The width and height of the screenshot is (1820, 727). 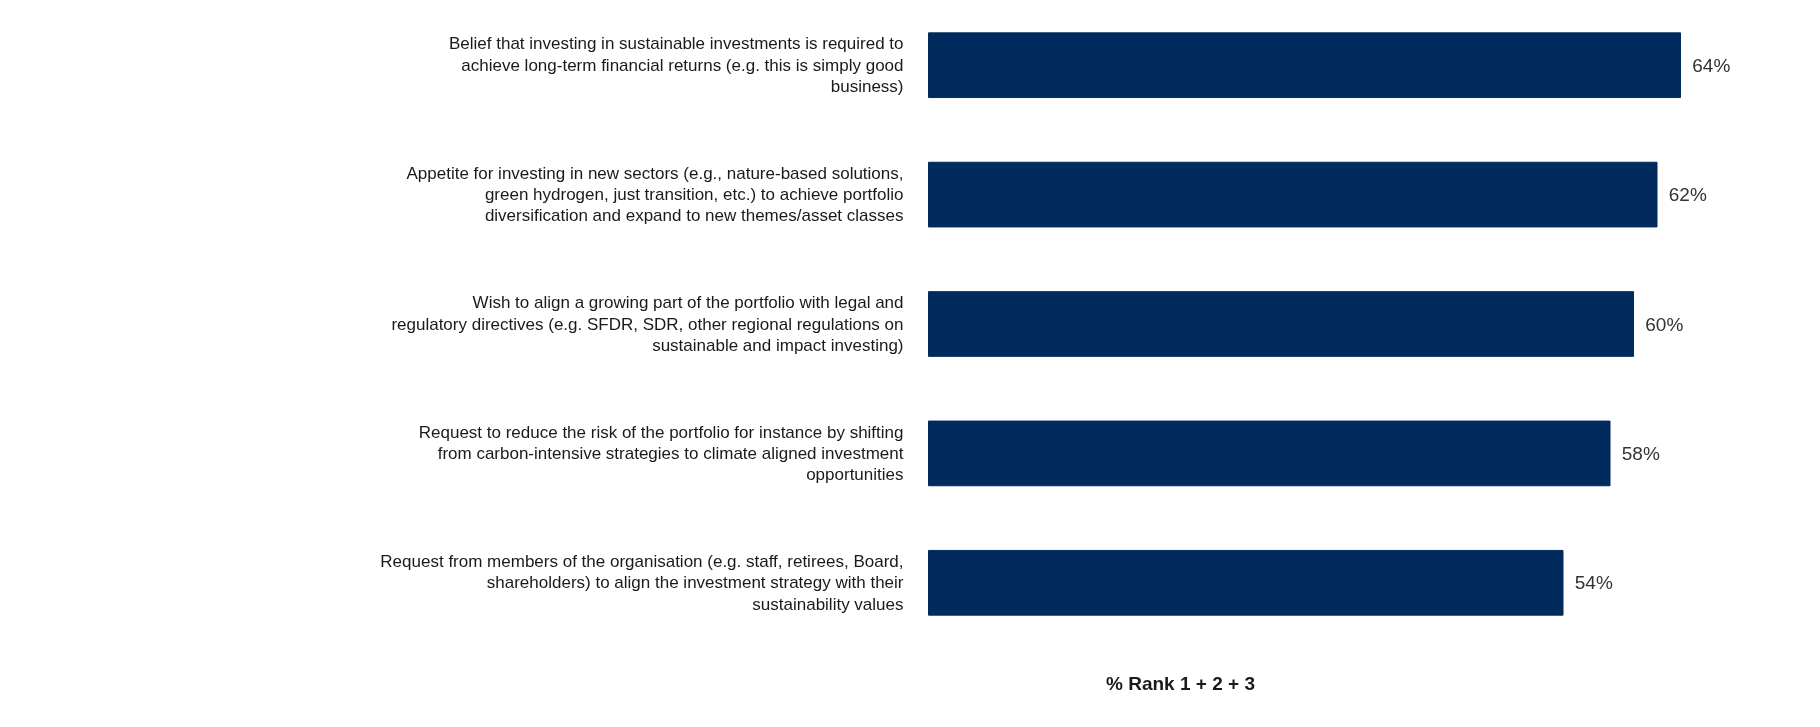 I want to click on y-tick-label: Request to reduce the risk of the portfolio for instance by shifting from carbon-intensive strategies to climate aligned investment opportunities, so click(x=661, y=453).